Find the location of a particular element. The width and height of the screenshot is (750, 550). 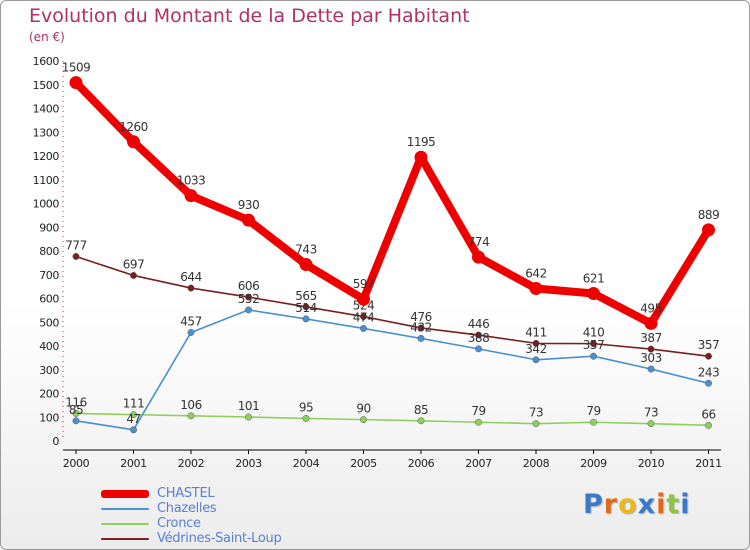

data-label-vedrines-saint-loup: 777 is located at coordinates (75, 245).